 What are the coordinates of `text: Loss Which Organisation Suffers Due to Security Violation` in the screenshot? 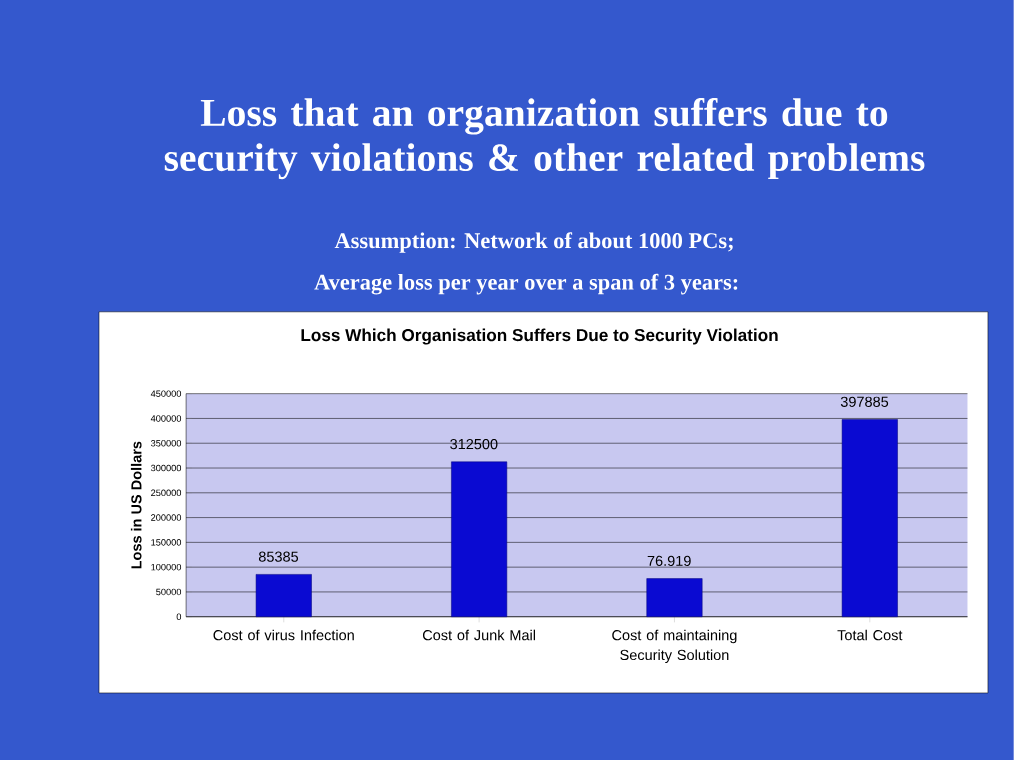 It's located at (539, 336).